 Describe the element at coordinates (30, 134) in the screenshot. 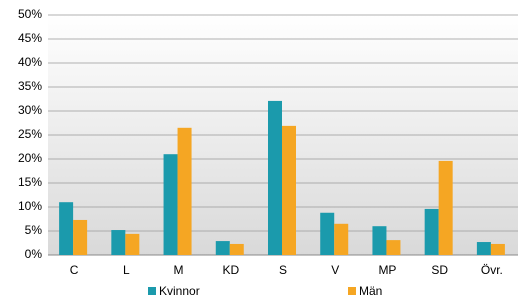

I see `y-tick-label: 25%` at that location.